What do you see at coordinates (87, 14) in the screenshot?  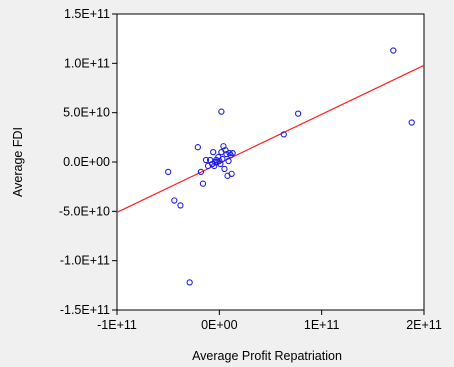 I see `y-tick-label: 1.5E+11` at bounding box center [87, 14].